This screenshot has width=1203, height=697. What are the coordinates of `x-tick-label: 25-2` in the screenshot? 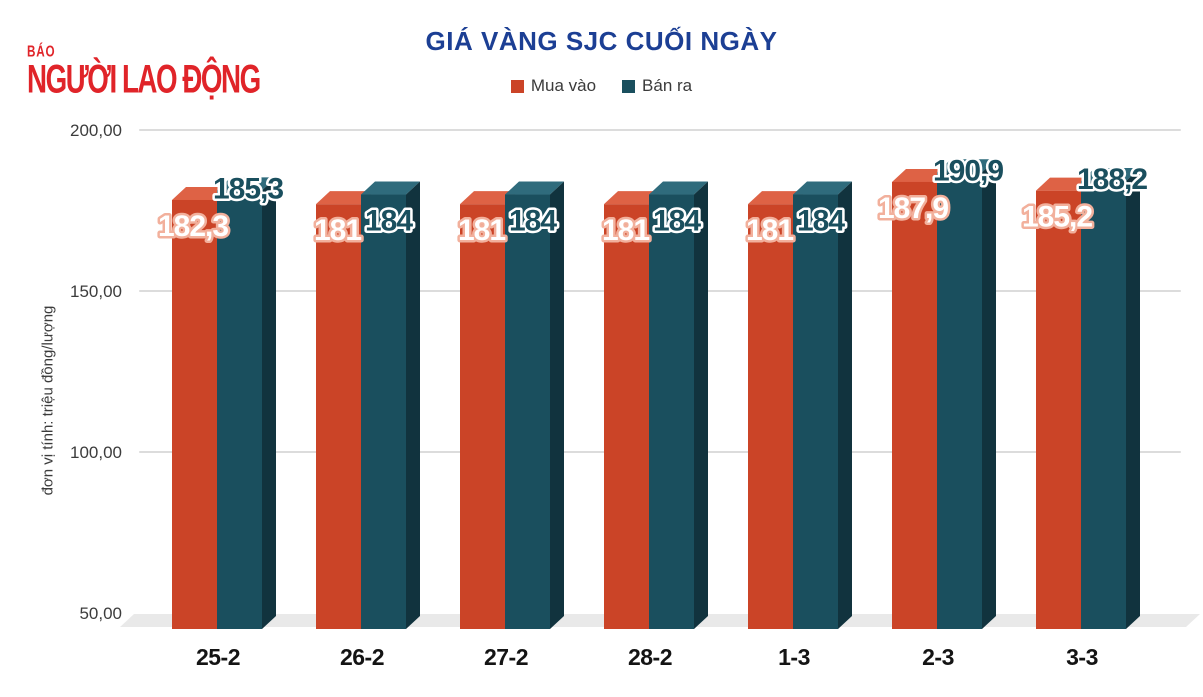 It's located at (218, 657).